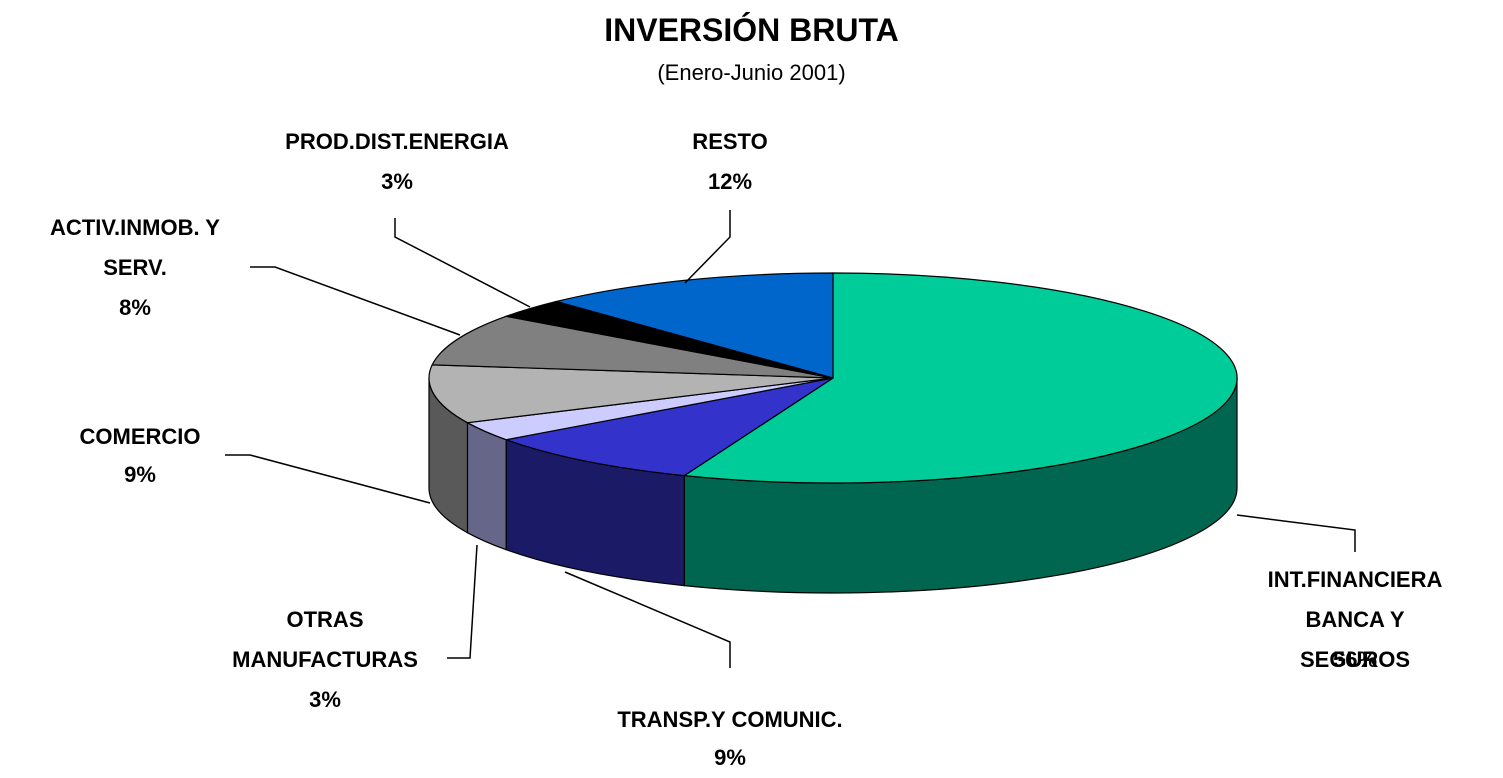 This screenshot has width=1503, height=778. I want to click on pie-slice-side, so click(486, 486).